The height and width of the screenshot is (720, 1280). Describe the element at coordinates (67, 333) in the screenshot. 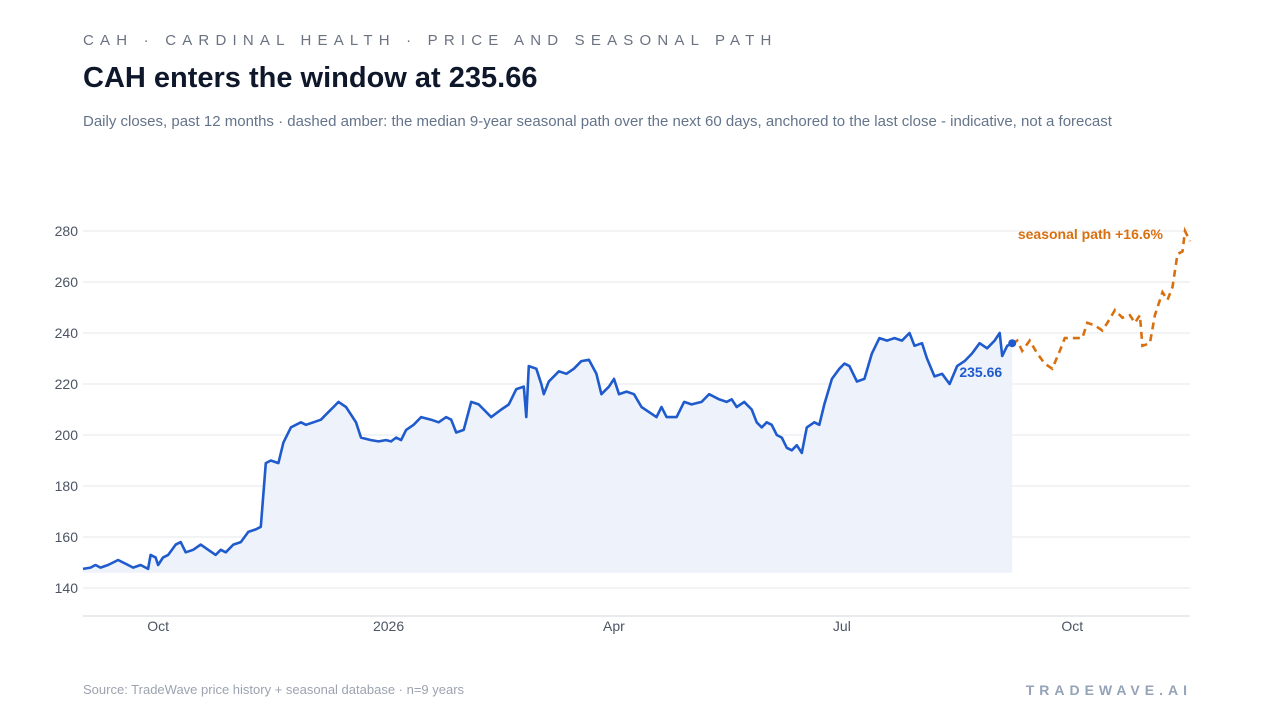

I see `y-tick-label: 240` at that location.